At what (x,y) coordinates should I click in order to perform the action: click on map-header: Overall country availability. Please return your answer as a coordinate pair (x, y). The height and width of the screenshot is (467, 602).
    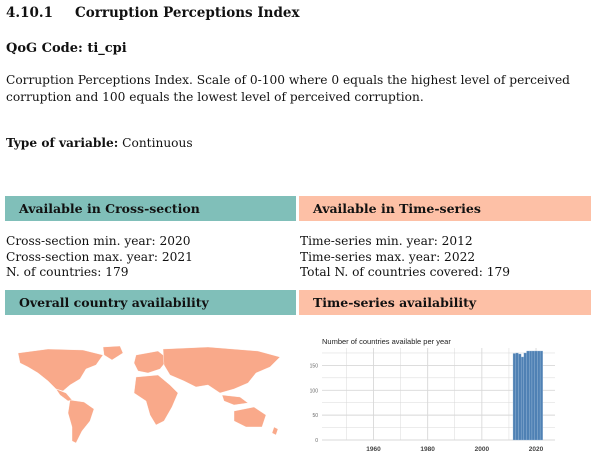
    Looking at the image, I should click on (150, 302).